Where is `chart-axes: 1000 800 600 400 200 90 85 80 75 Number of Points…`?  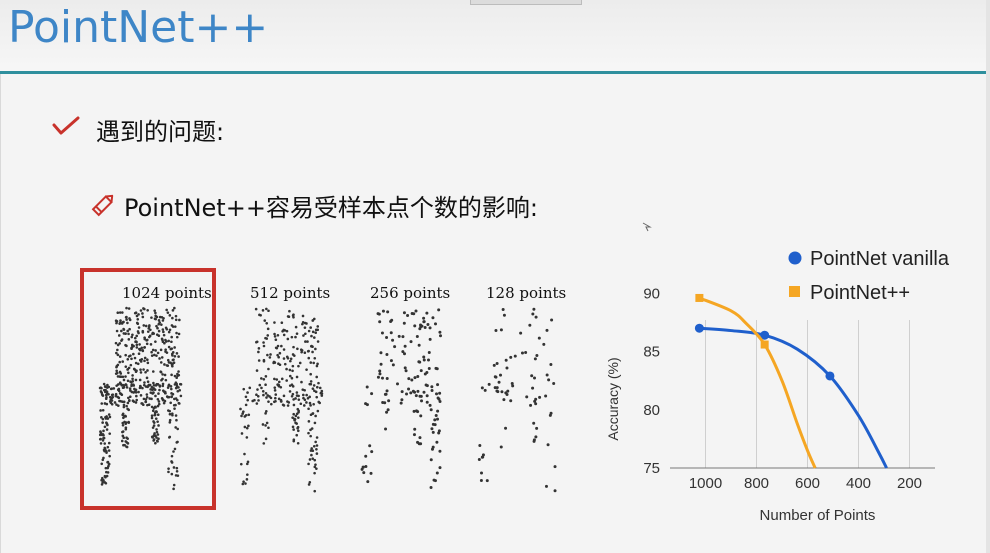 chart-axes: 1000 800 600 400 200 90 85 80 75 Number of Points… is located at coordinates (770, 404).